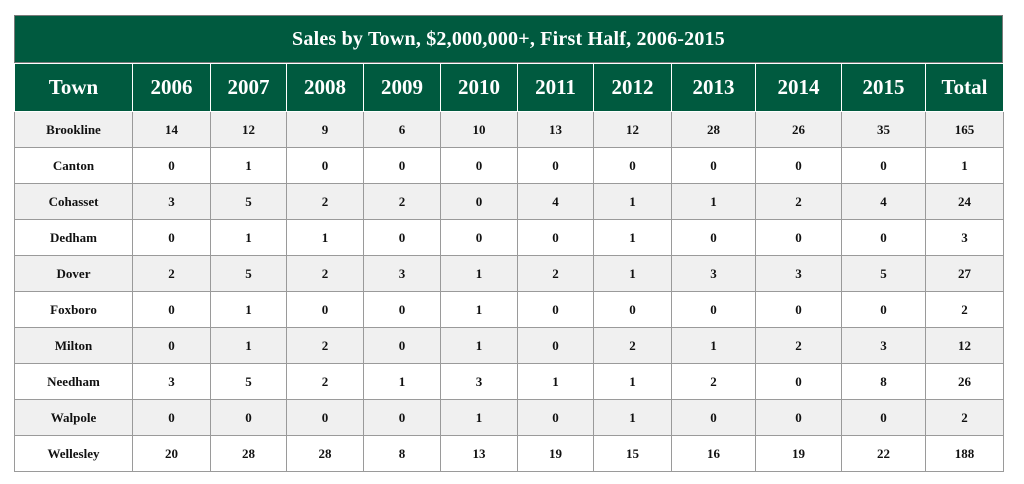 This screenshot has height=484, width=1024. I want to click on town-name-cell: Walpole, so click(73, 417).